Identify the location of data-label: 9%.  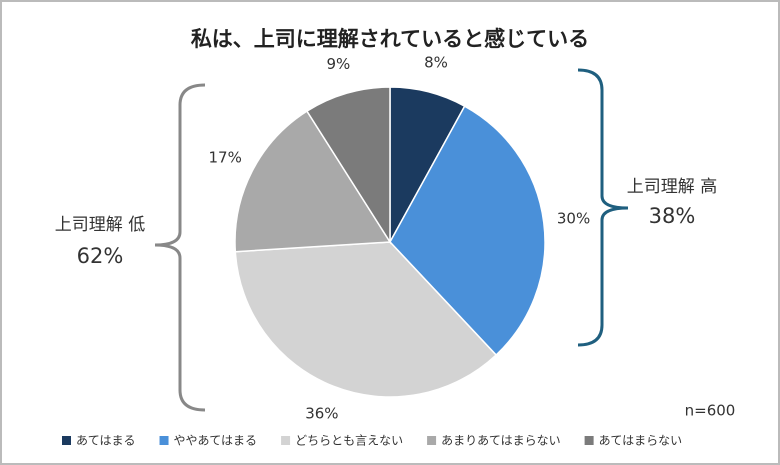
(338, 64).